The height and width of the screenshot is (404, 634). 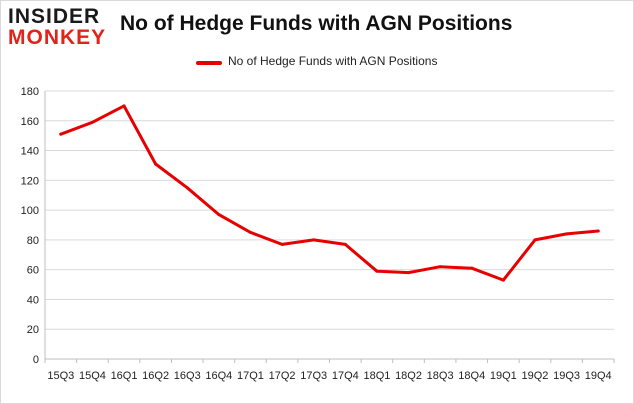 What do you see at coordinates (36, 360) in the screenshot?
I see `y-tick-label: 0` at bounding box center [36, 360].